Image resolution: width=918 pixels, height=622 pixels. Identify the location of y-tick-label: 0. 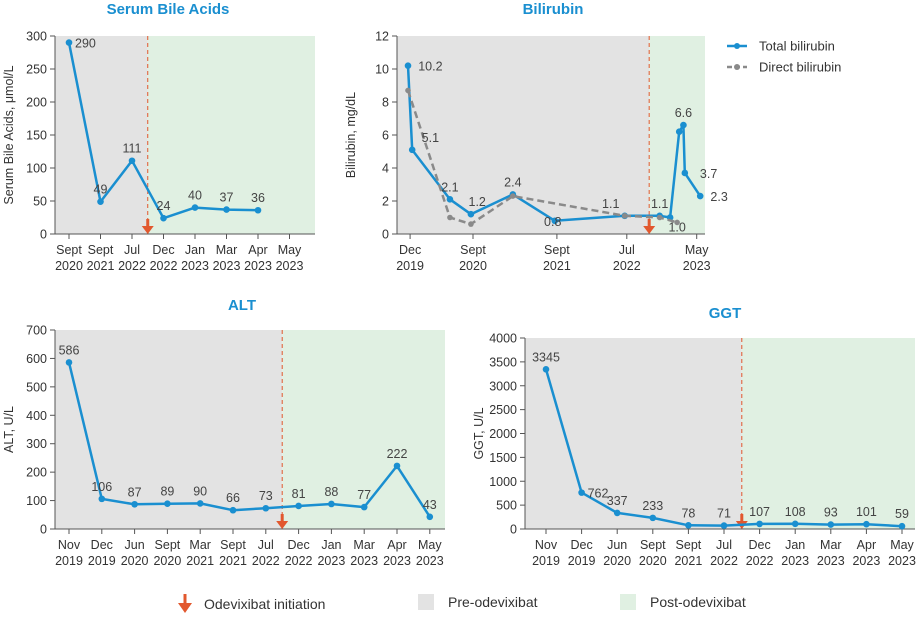
(43, 235).